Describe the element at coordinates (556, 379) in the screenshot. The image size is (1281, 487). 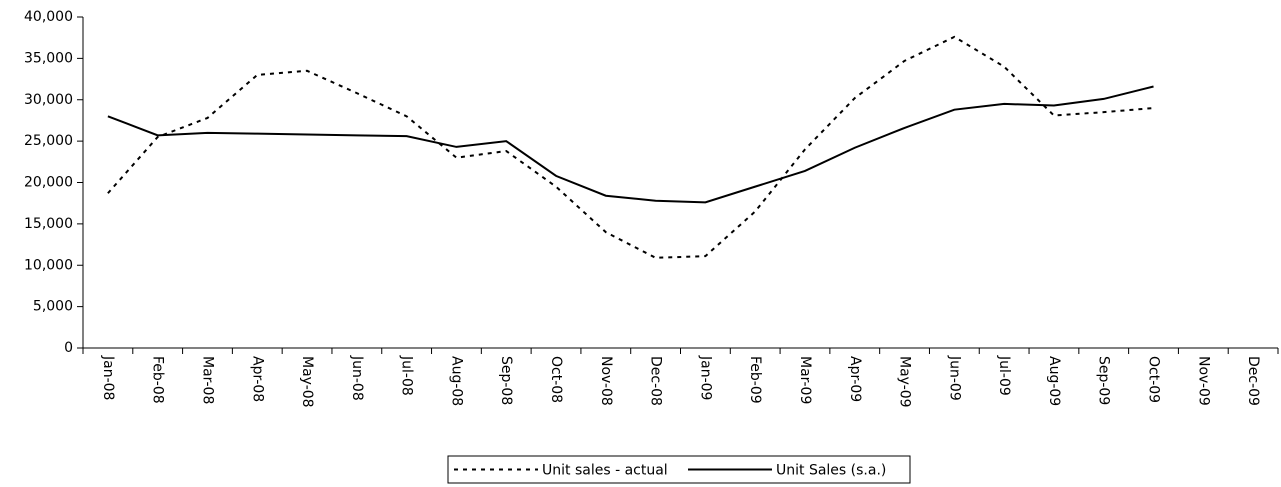
I see `x-tick-label: Oct-08` at that location.